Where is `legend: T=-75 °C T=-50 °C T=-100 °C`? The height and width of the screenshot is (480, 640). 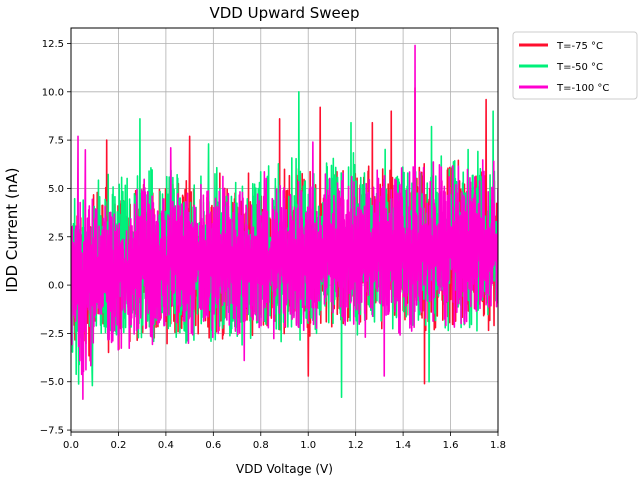 legend: T=-75 °C T=-50 °C T=-100 °C is located at coordinates (575, 65).